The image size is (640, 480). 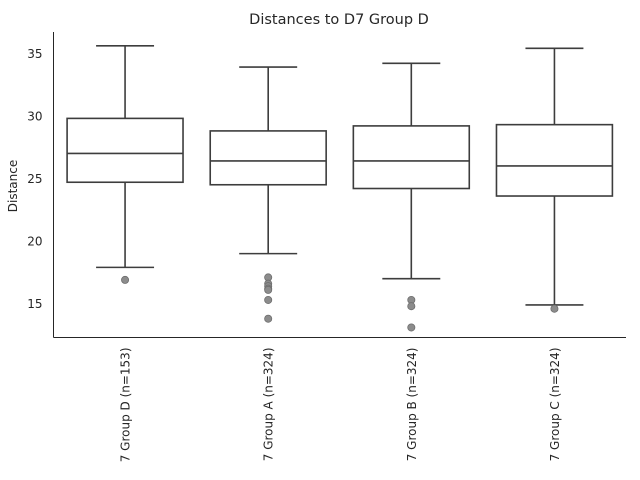 What do you see at coordinates (34, 54) in the screenshot?
I see `y-tick-label: 35` at bounding box center [34, 54].